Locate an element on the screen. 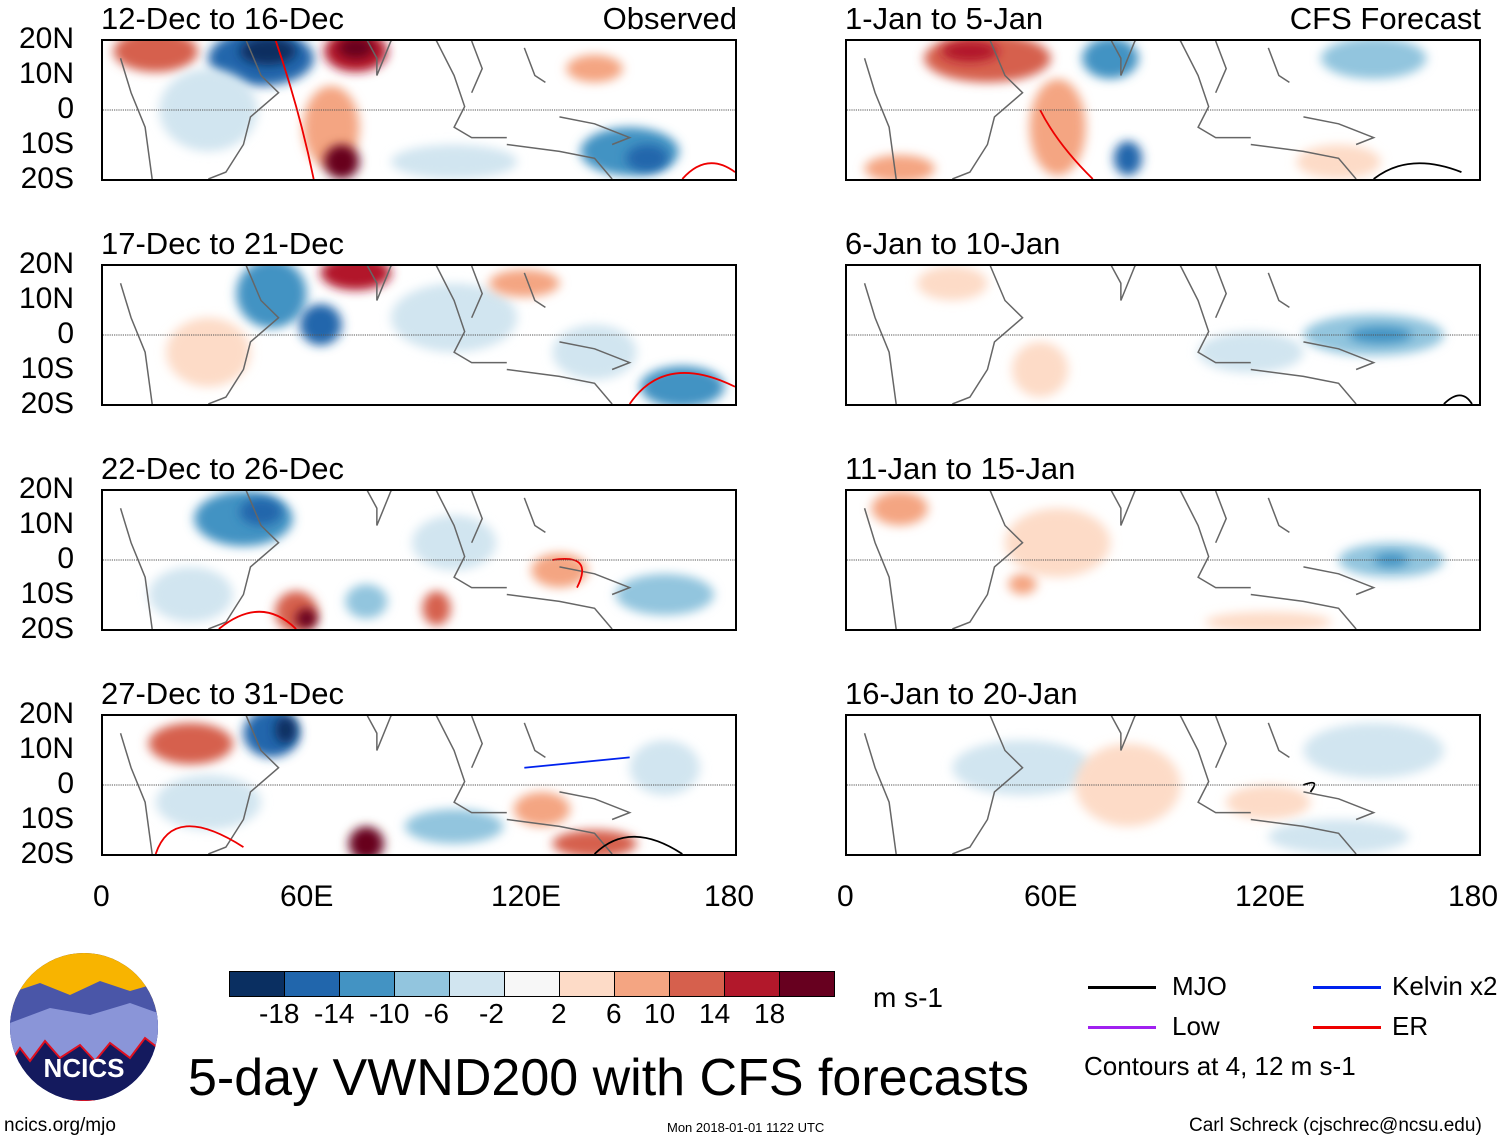 This screenshot has width=1510, height=1142. panel-tag: Observed is located at coordinates (669, 18).